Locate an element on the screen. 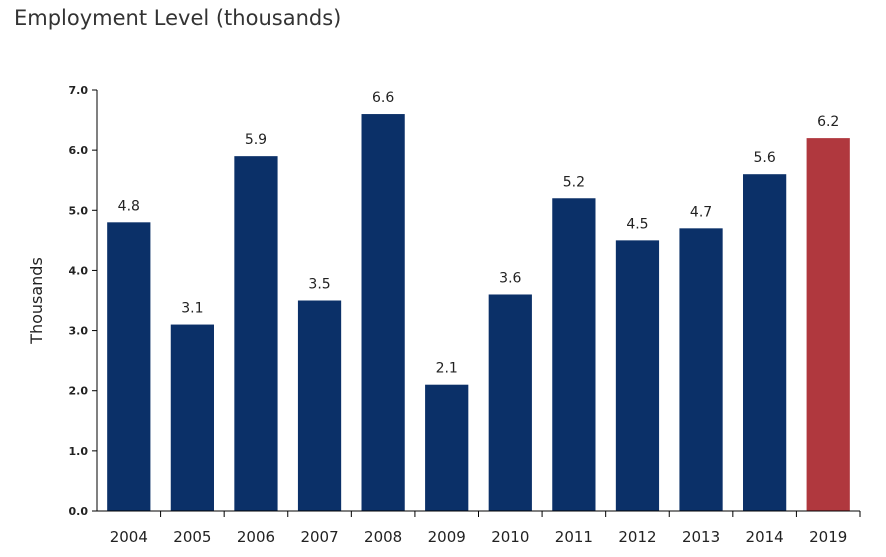  data-label: 6.2 is located at coordinates (828, 122).